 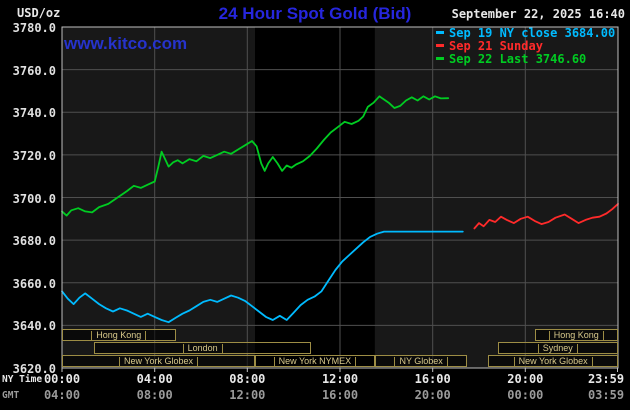 I want to click on y-axis-tick-label: 3640.0, so click(x=34, y=326).